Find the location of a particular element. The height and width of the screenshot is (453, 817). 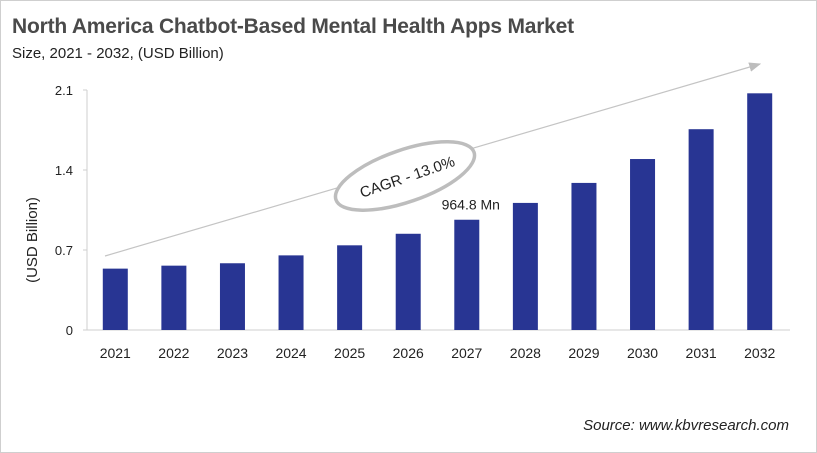

ylabel: (USD Billion) is located at coordinates (32, 240).